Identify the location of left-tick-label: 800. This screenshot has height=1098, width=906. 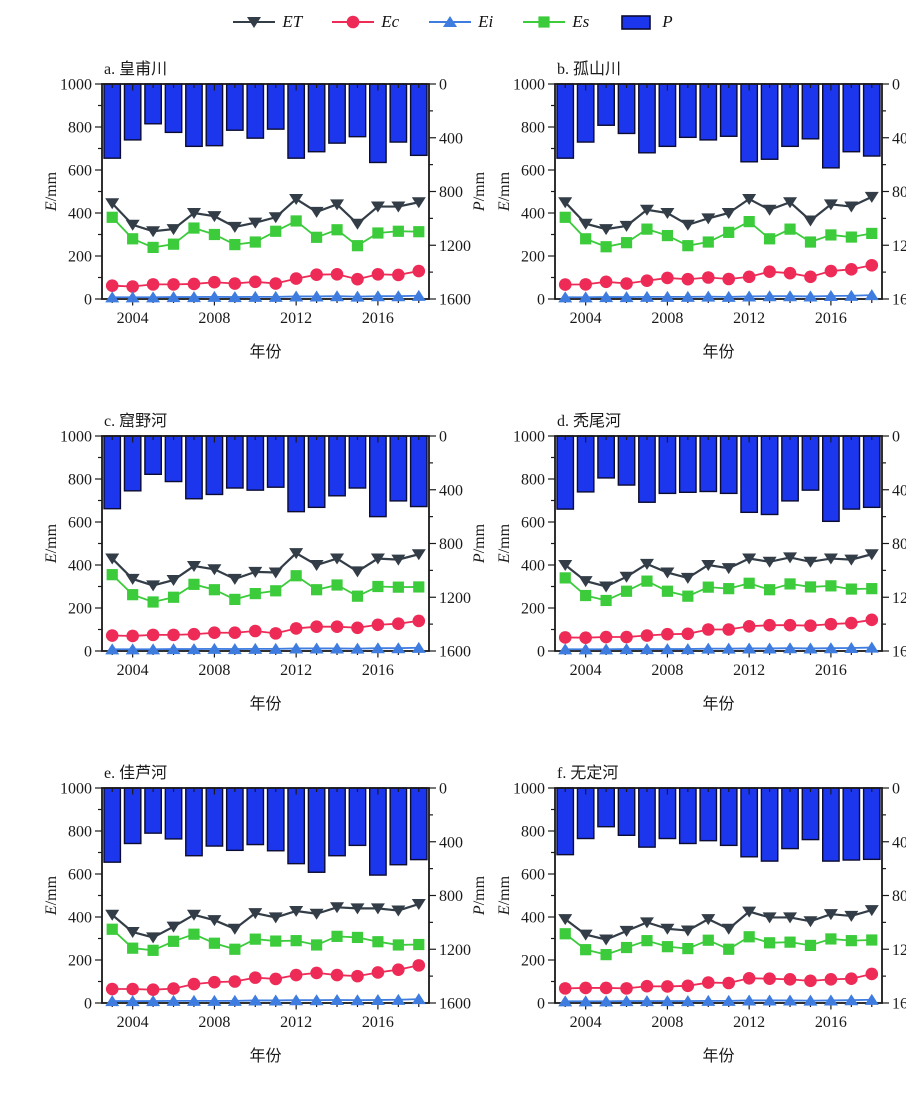
(80, 832).